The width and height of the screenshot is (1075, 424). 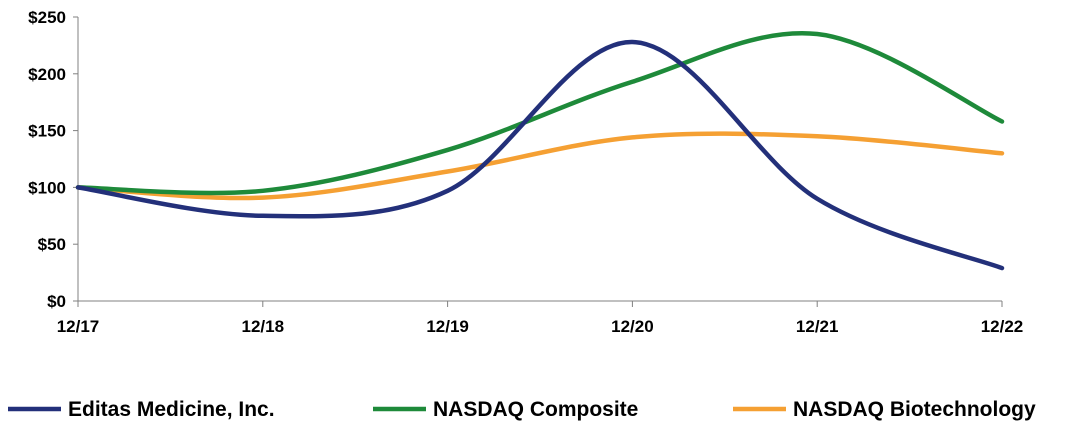 What do you see at coordinates (540, 326) in the screenshot?
I see `x-axis-labels: 12/17 12/18 12/19 12/20 12/21 12/22` at bounding box center [540, 326].